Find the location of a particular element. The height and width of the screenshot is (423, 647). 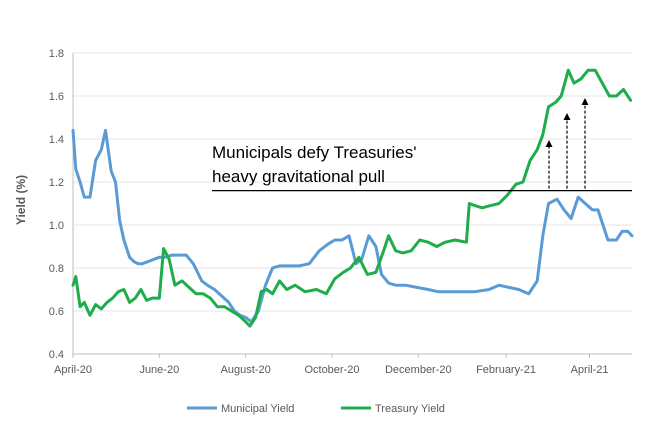

y-tick-label: 1.2 is located at coordinates (56, 183).